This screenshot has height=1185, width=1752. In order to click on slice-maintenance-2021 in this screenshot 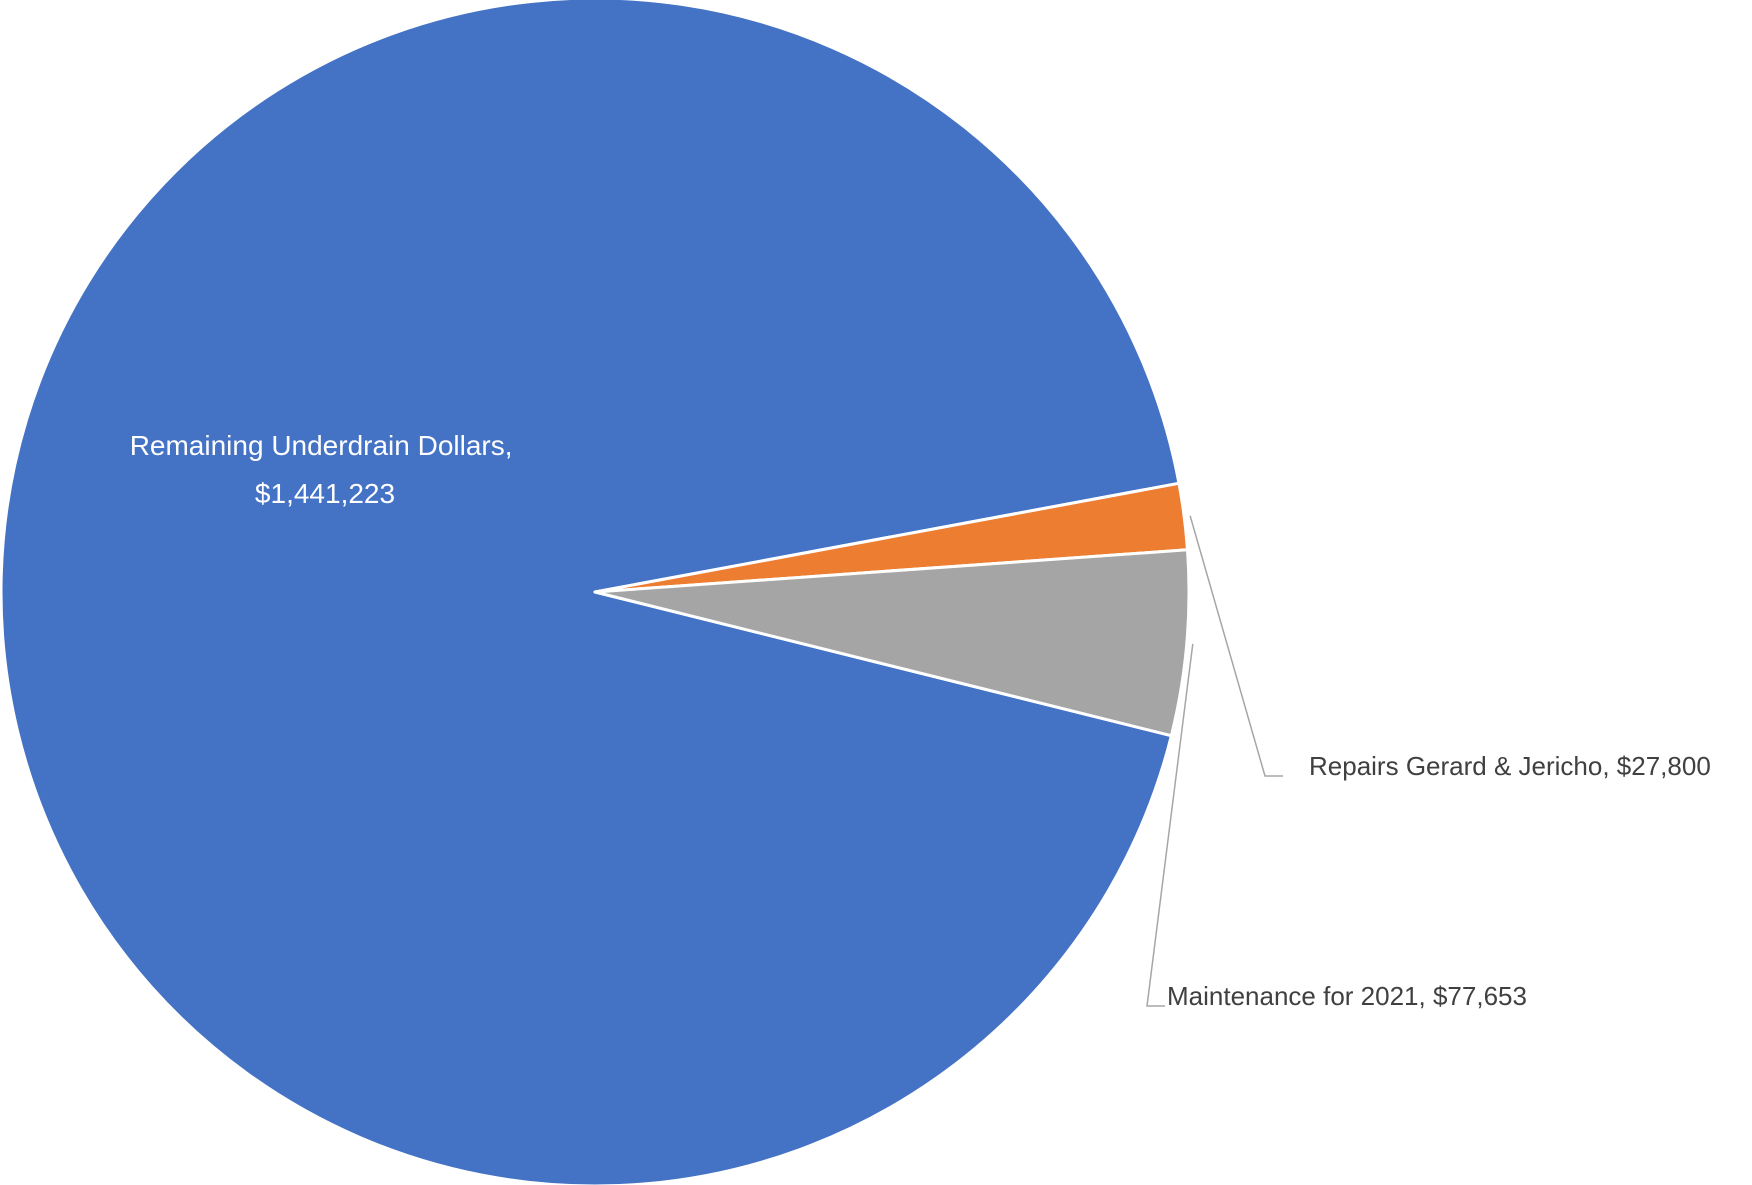, I will do `click(892, 643)`.